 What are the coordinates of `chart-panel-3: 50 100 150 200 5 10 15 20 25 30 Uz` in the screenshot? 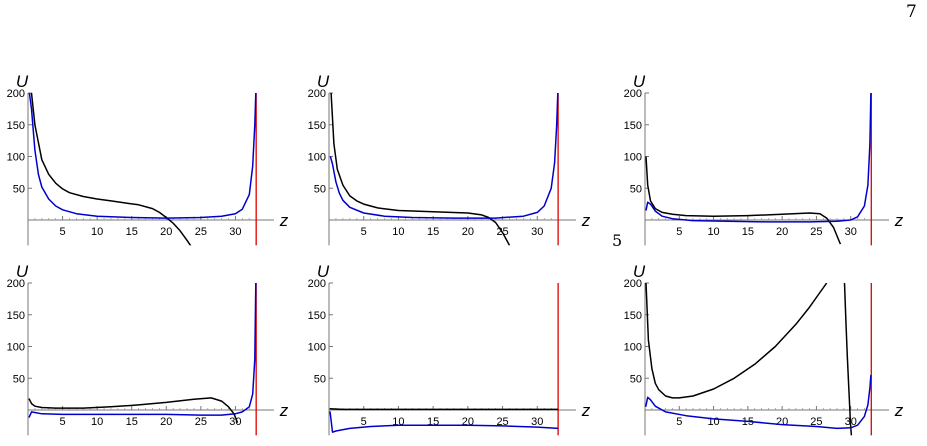 It's located at (764, 159).